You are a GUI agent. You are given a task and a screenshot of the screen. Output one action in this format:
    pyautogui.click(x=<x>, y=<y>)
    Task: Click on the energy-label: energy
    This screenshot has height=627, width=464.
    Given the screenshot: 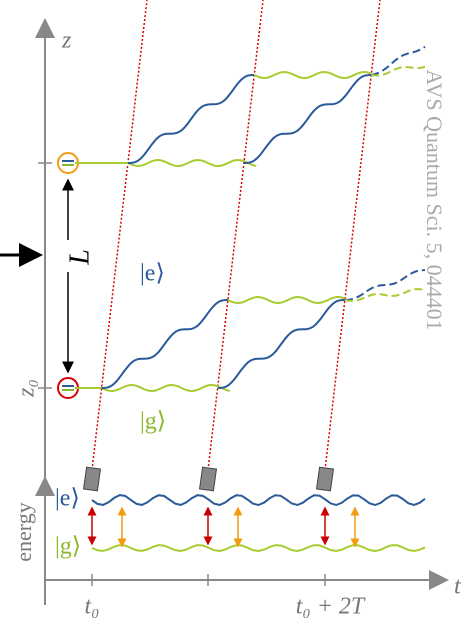 What is the action you would take?
    pyautogui.click(x=23, y=531)
    